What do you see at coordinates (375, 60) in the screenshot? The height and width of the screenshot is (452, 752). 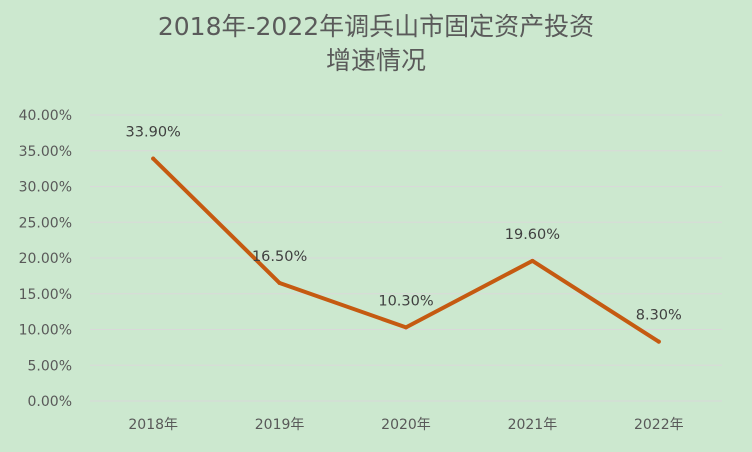 I see `chart-title-line-2: 增速情况` at bounding box center [375, 60].